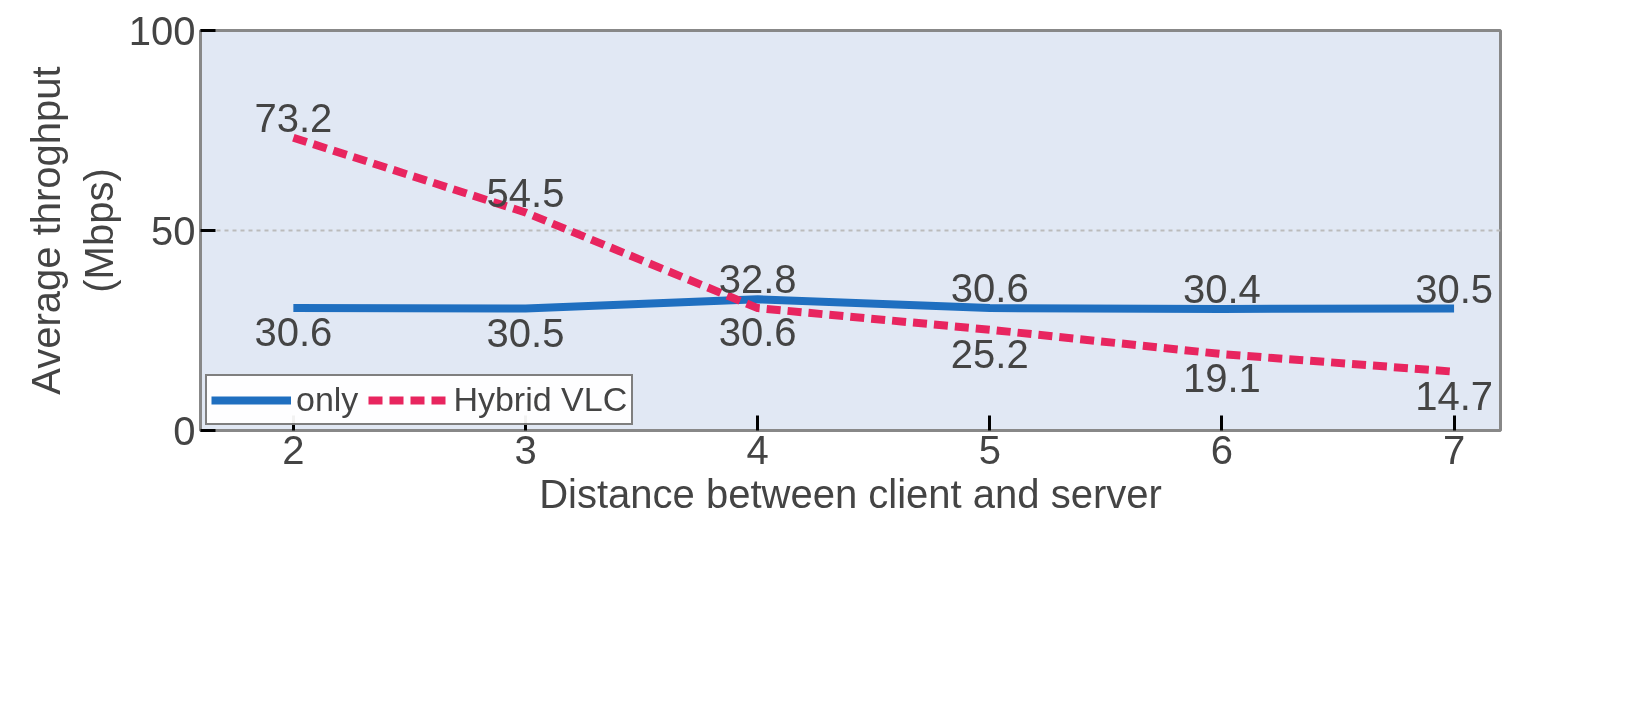  What do you see at coordinates (989, 449) in the screenshot?
I see `x-tick-label: 5` at bounding box center [989, 449].